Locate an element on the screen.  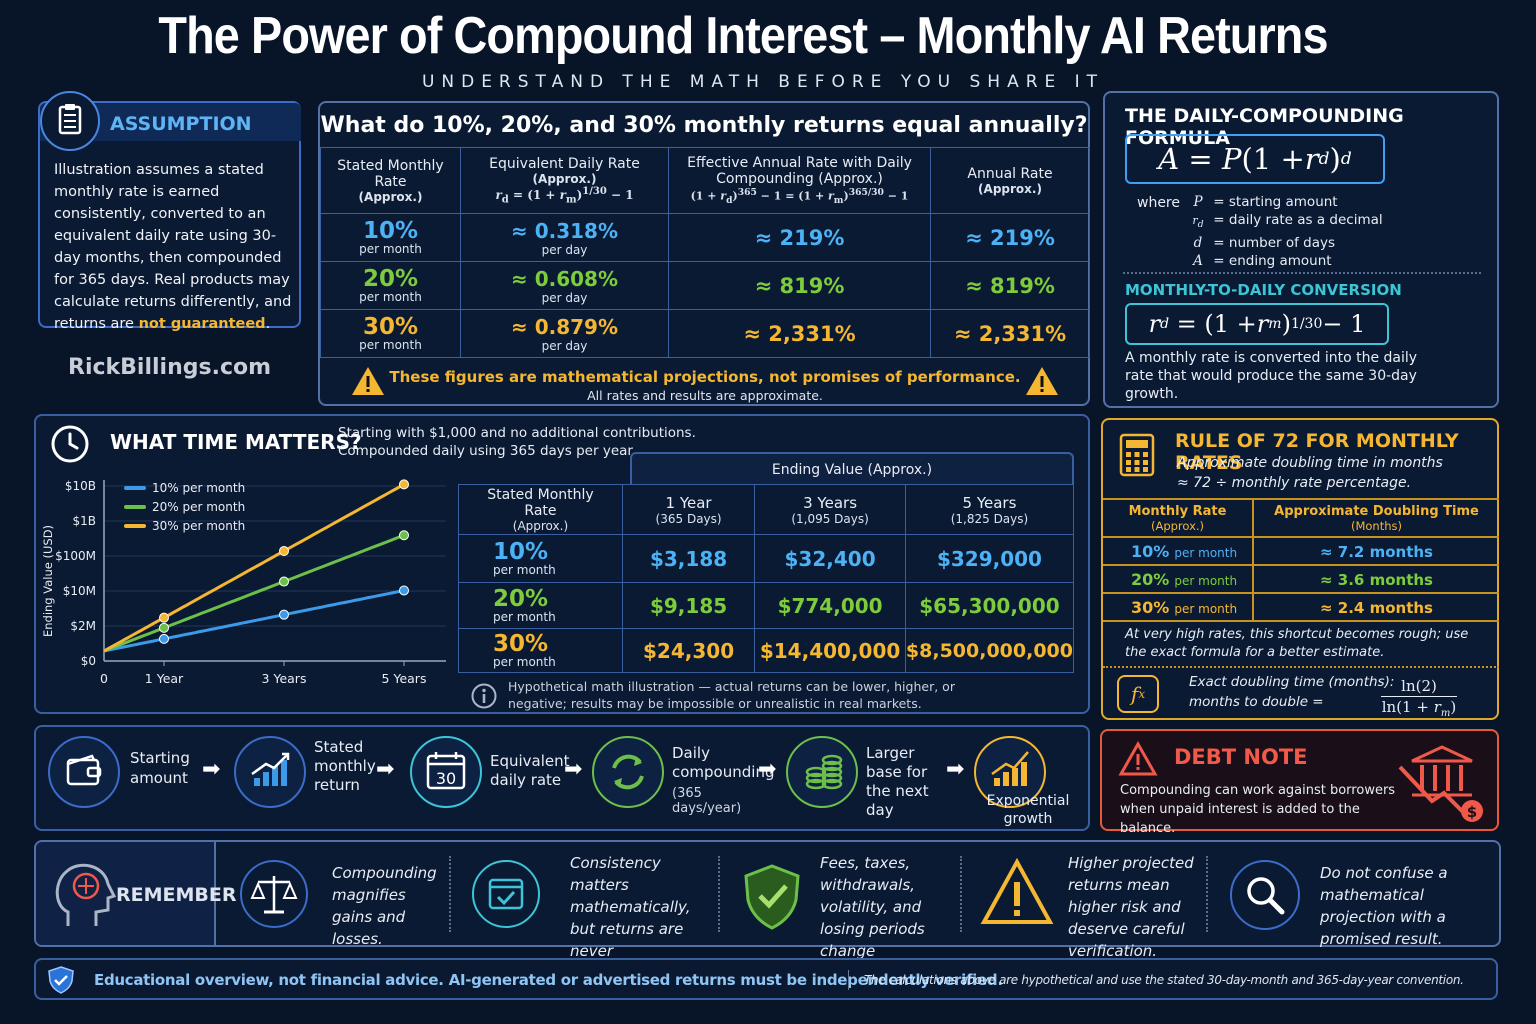
page-subtitle: UNDERSTAND THE MATH BEFORE YOU SHARE IT is located at coordinates (763, 82).